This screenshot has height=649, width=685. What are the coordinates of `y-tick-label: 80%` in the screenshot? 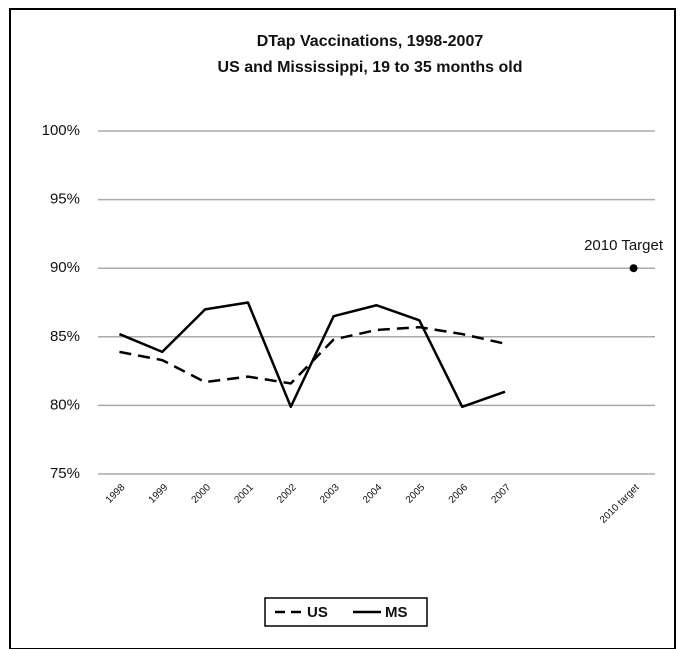 It's located at (65, 404).